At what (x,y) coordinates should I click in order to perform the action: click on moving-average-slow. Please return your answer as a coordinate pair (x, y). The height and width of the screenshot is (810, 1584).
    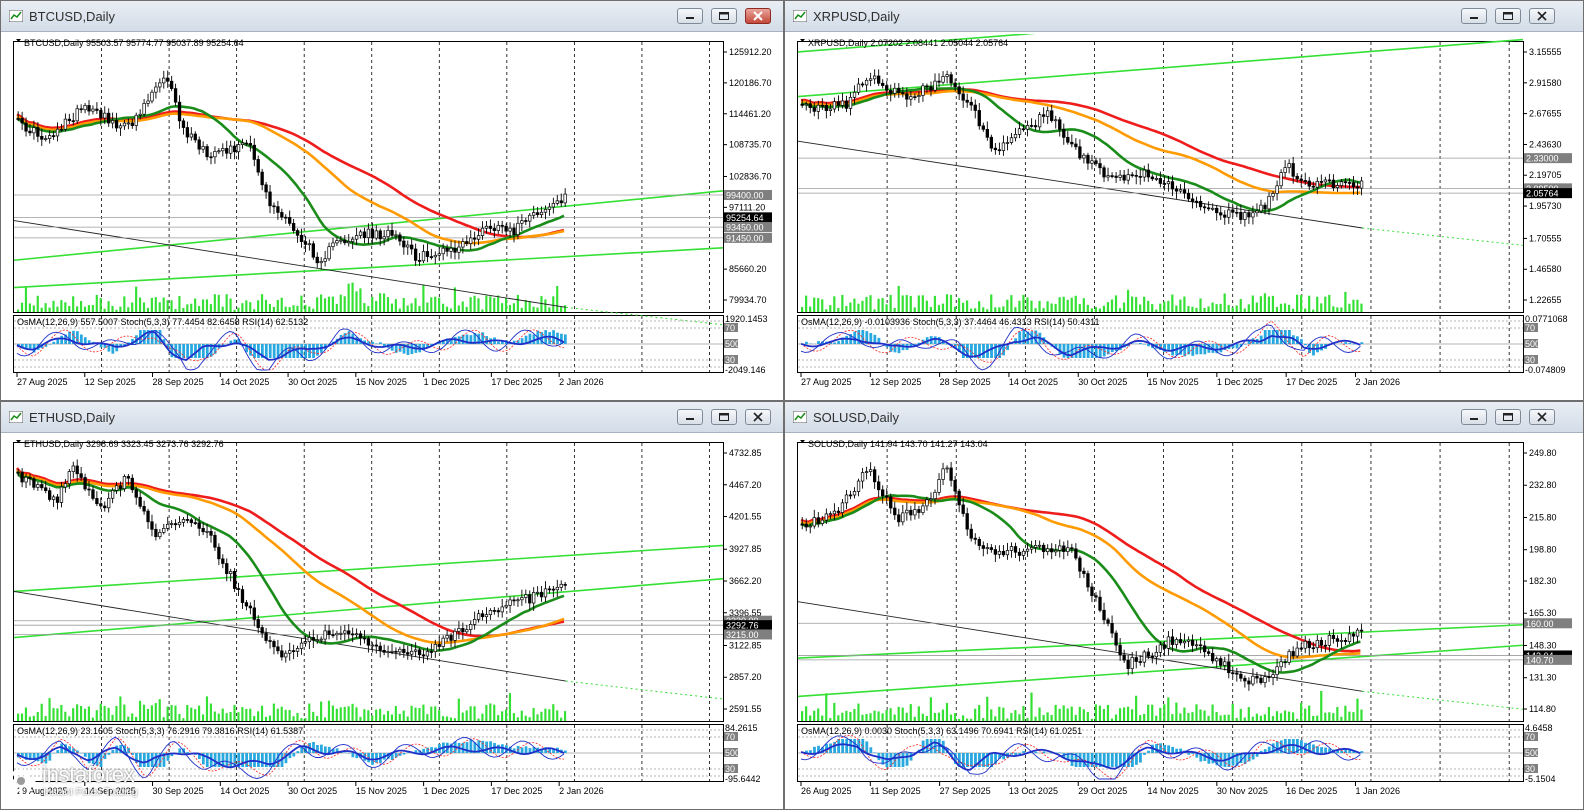
    Looking at the image, I should click on (1080, 138).